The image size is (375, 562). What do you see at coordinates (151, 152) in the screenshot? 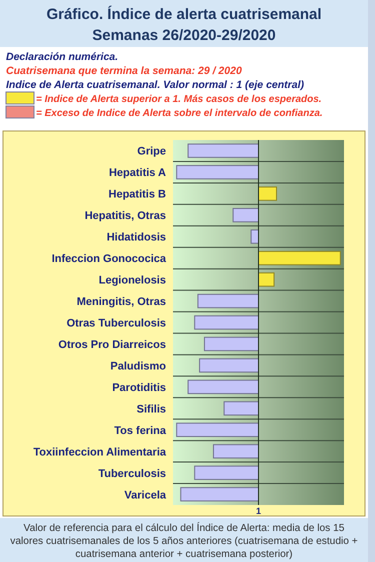
I see `y-tick-label: Gripe` at bounding box center [151, 152].